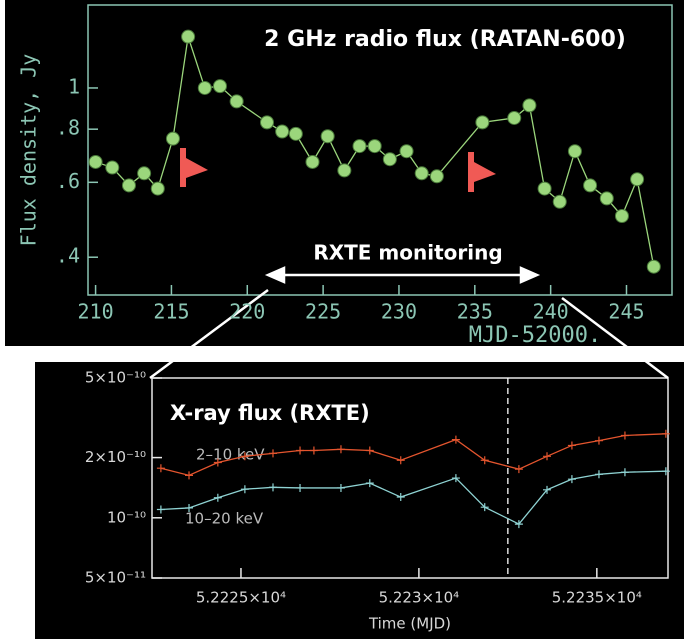 This screenshot has height=639, width=684. Describe the element at coordinates (597, 598) in the screenshot. I see `x-tick-label: 5.2235×10⁴` at that location.